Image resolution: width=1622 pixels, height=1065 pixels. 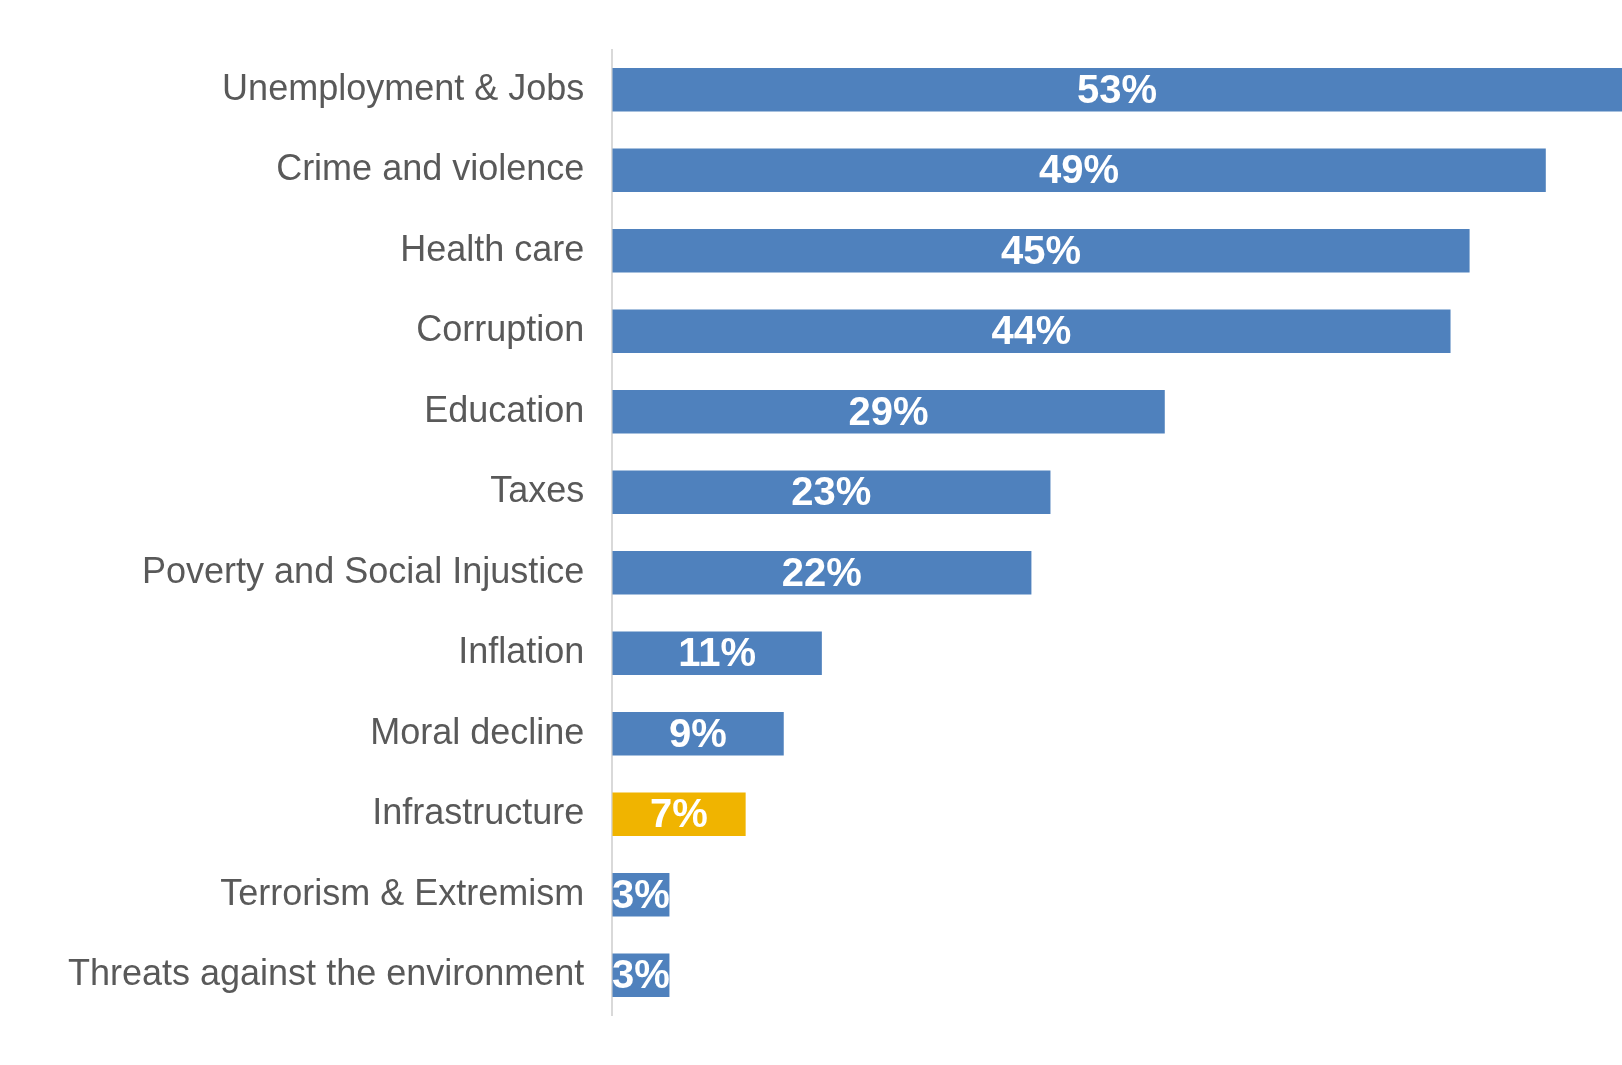 I want to click on y-tick-label: Taxes, so click(x=537, y=490).